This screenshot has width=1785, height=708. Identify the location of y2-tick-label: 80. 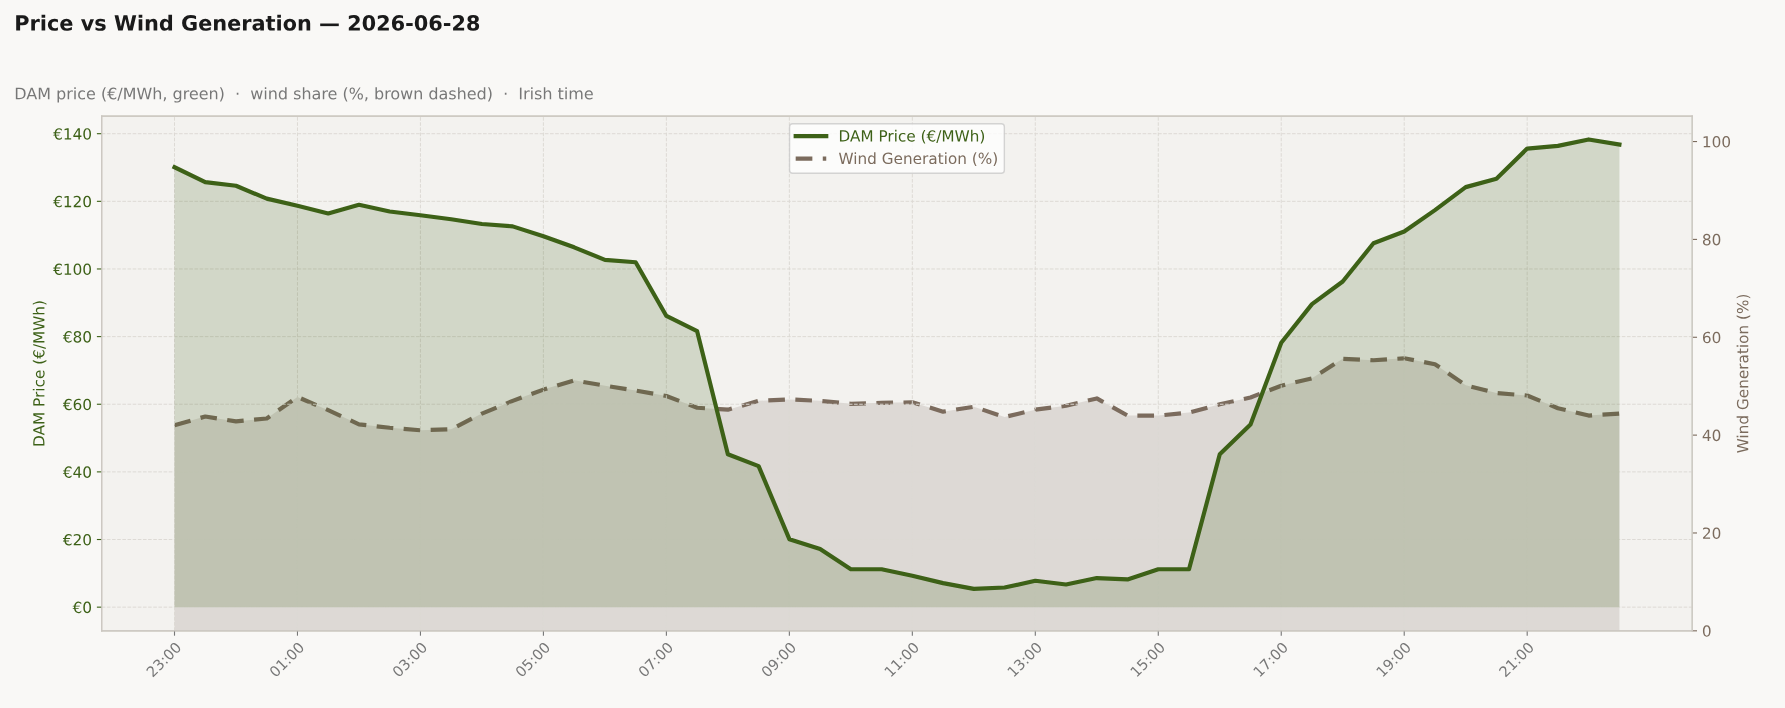
(1711, 239).